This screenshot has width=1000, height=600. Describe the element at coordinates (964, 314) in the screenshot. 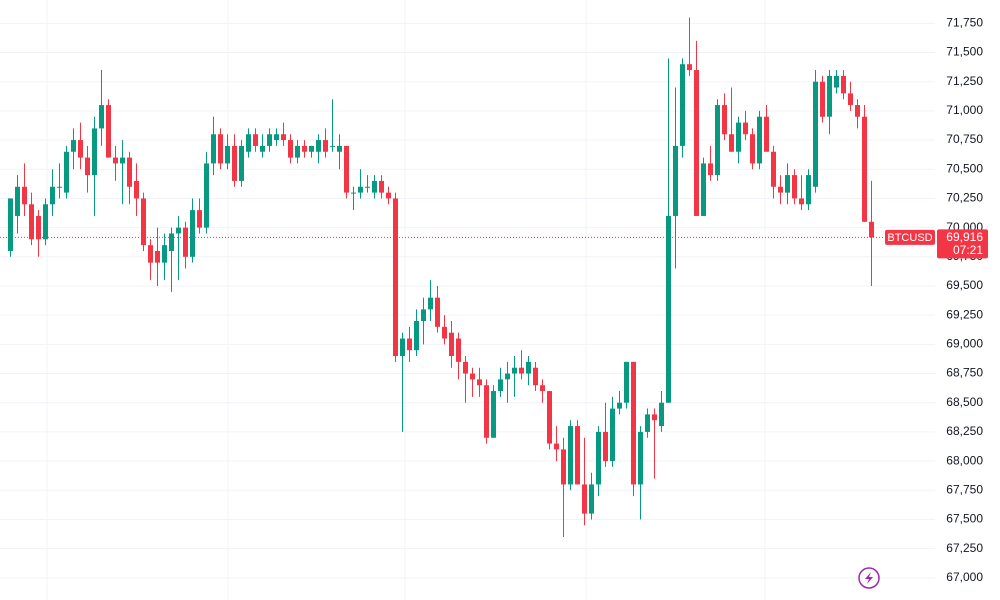

I see `y-tick-label: 69,250` at that location.